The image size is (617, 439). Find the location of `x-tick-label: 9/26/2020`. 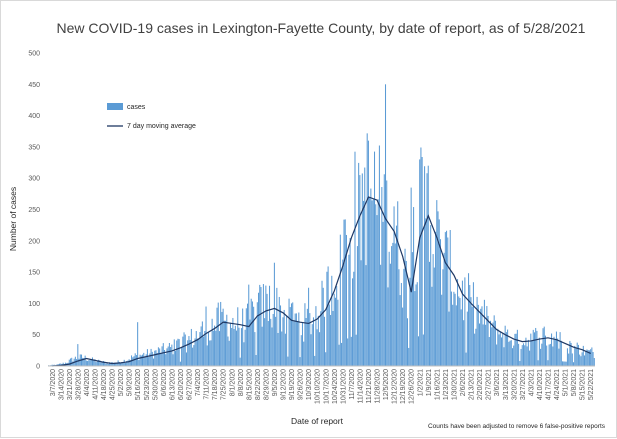

x-tick-label: 9/26/2020 is located at coordinates (301, 384).